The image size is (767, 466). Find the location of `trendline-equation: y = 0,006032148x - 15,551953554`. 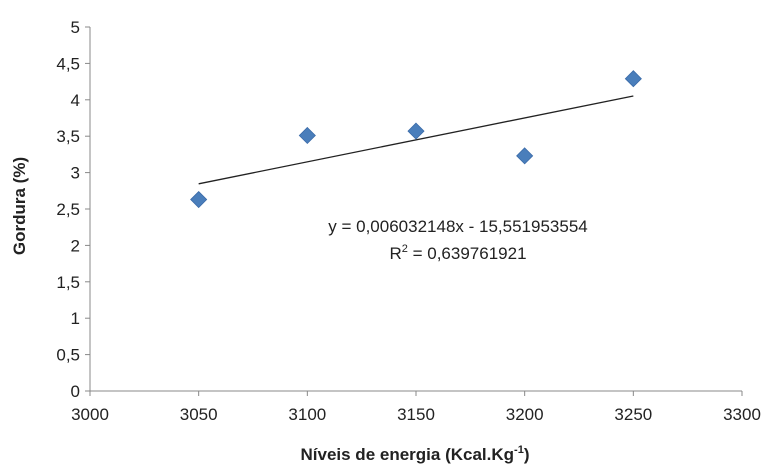

trendline-equation: y = 0,006032148x - 15,551953554 is located at coordinates (457, 226).